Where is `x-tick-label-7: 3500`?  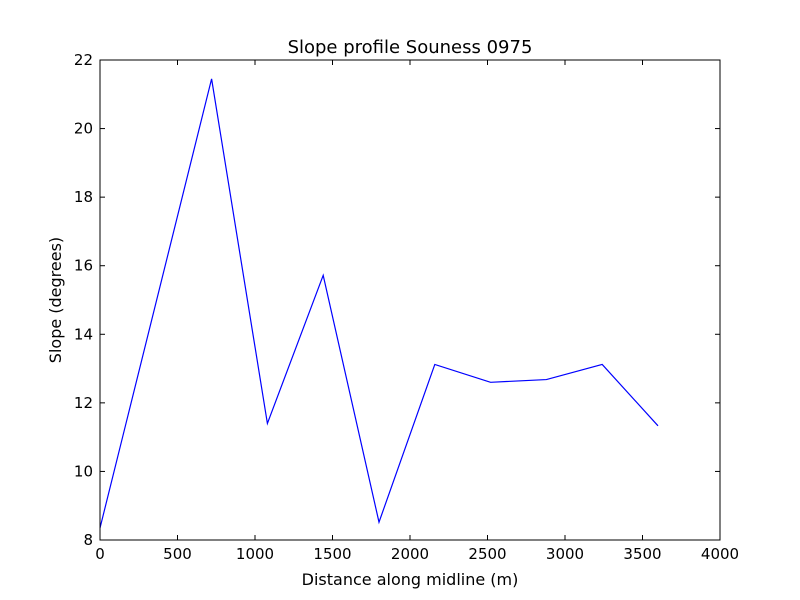 x-tick-label-7: 3500 is located at coordinates (642, 554).